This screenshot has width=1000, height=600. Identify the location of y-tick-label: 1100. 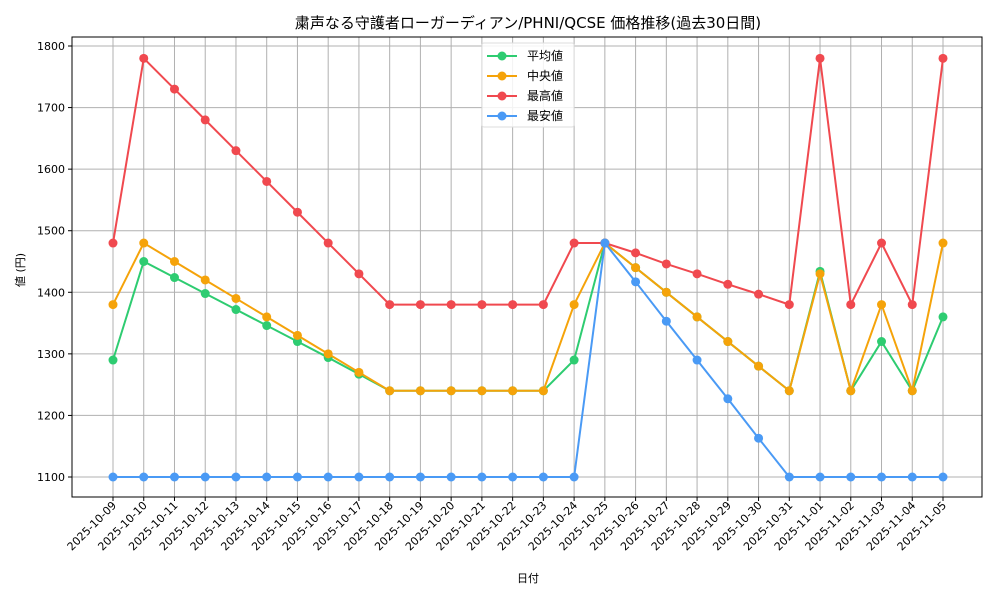
(51, 477).